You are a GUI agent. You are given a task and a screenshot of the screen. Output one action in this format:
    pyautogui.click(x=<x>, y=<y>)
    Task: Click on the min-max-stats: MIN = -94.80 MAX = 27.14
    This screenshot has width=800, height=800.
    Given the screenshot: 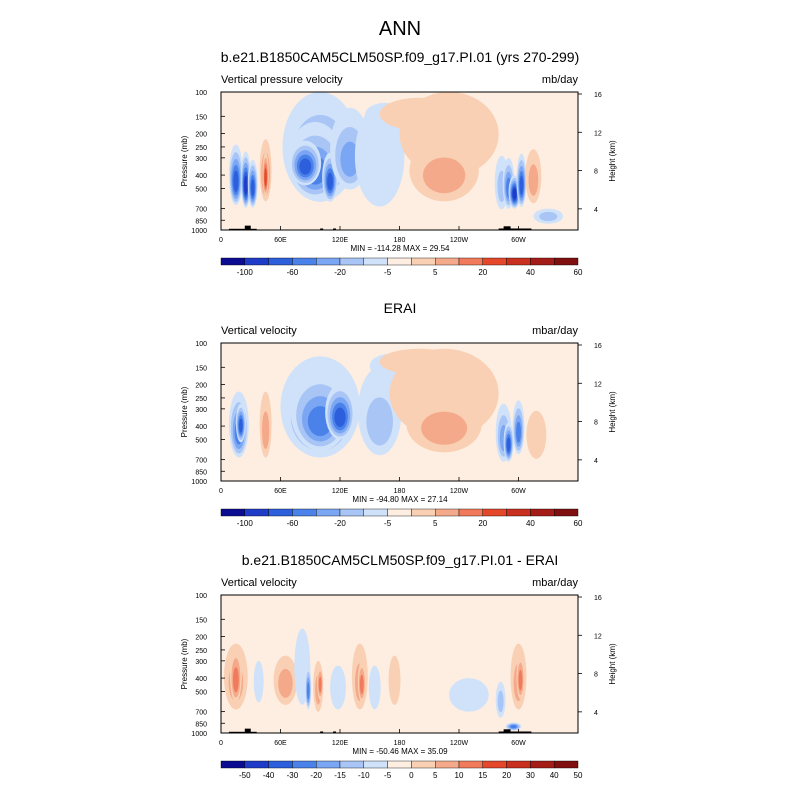 What is the action you would take?
    pyautogui.click(x=400, y=499)
    